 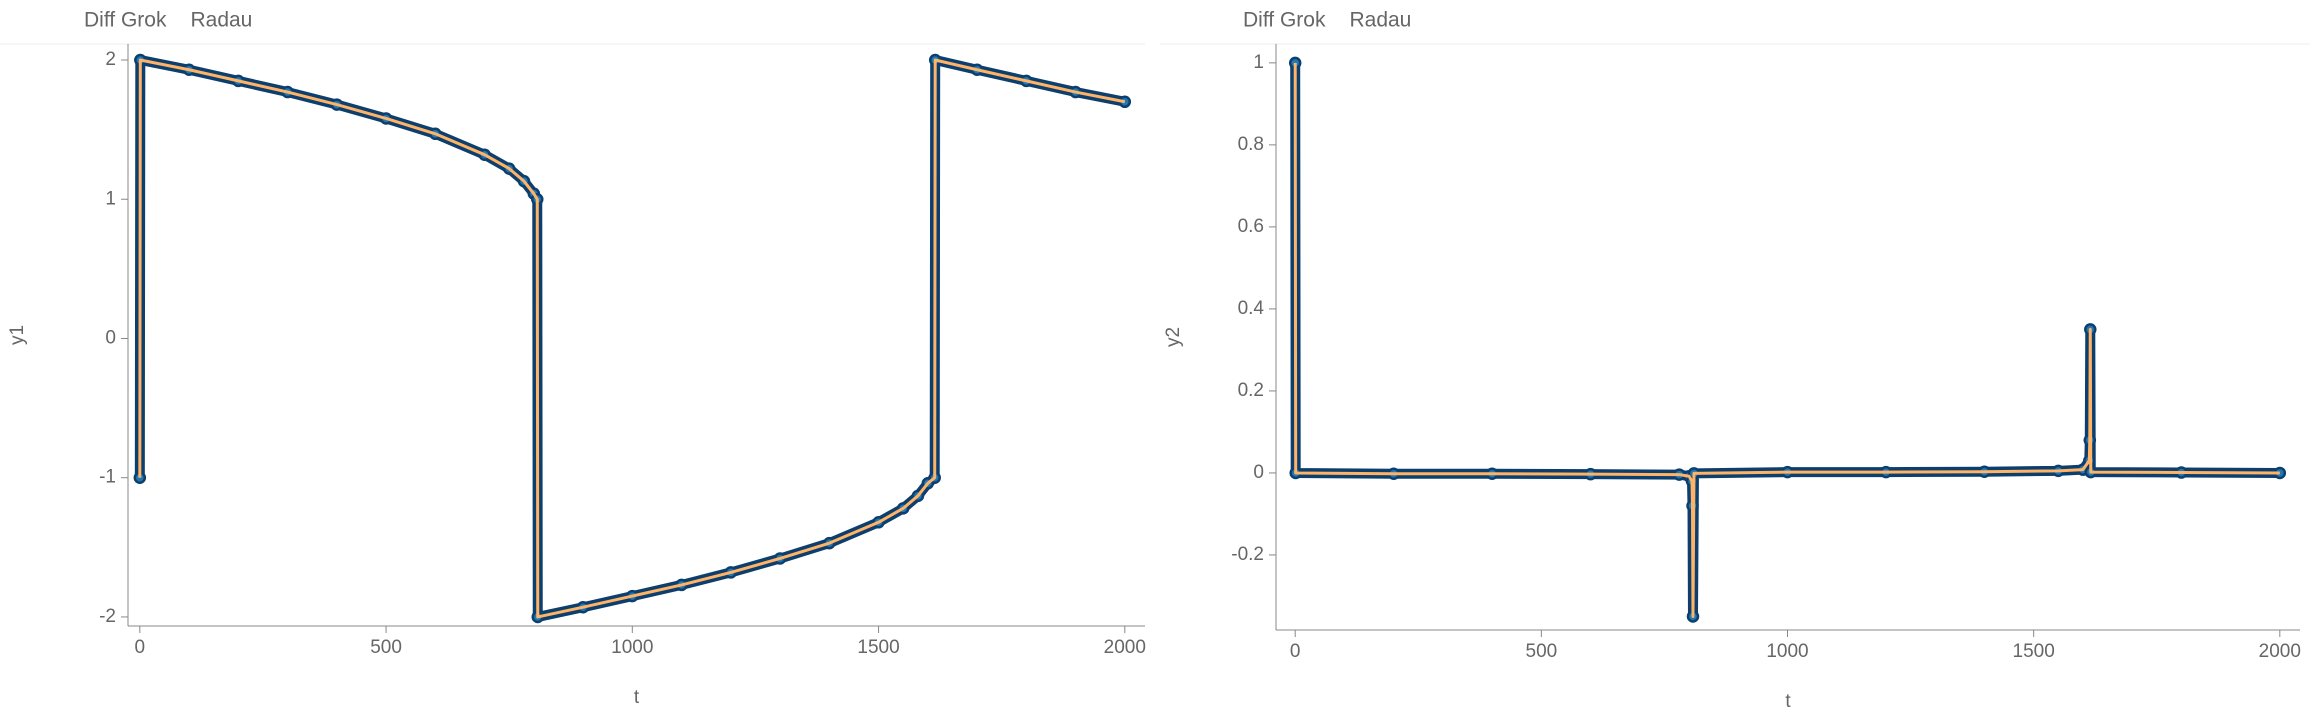 I want to click on y-tick-label: -2, so click(x=107, y=616).